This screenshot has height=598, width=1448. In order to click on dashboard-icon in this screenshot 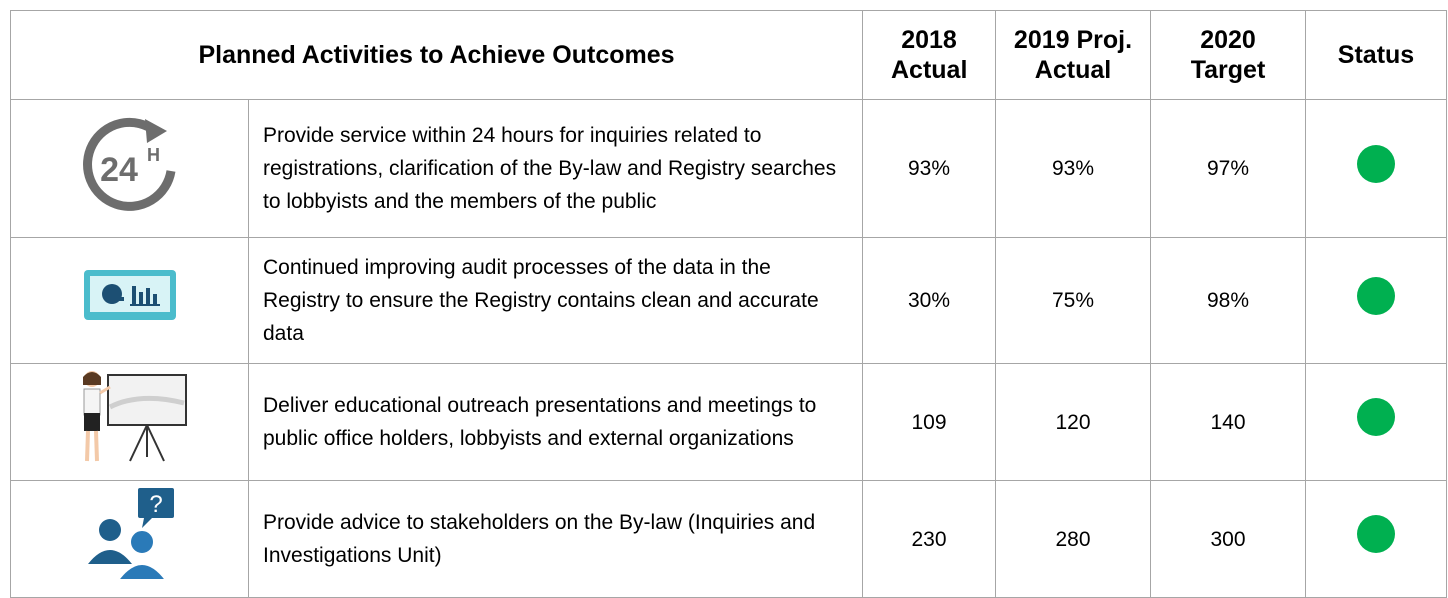, I will do `click(129, 294)`.